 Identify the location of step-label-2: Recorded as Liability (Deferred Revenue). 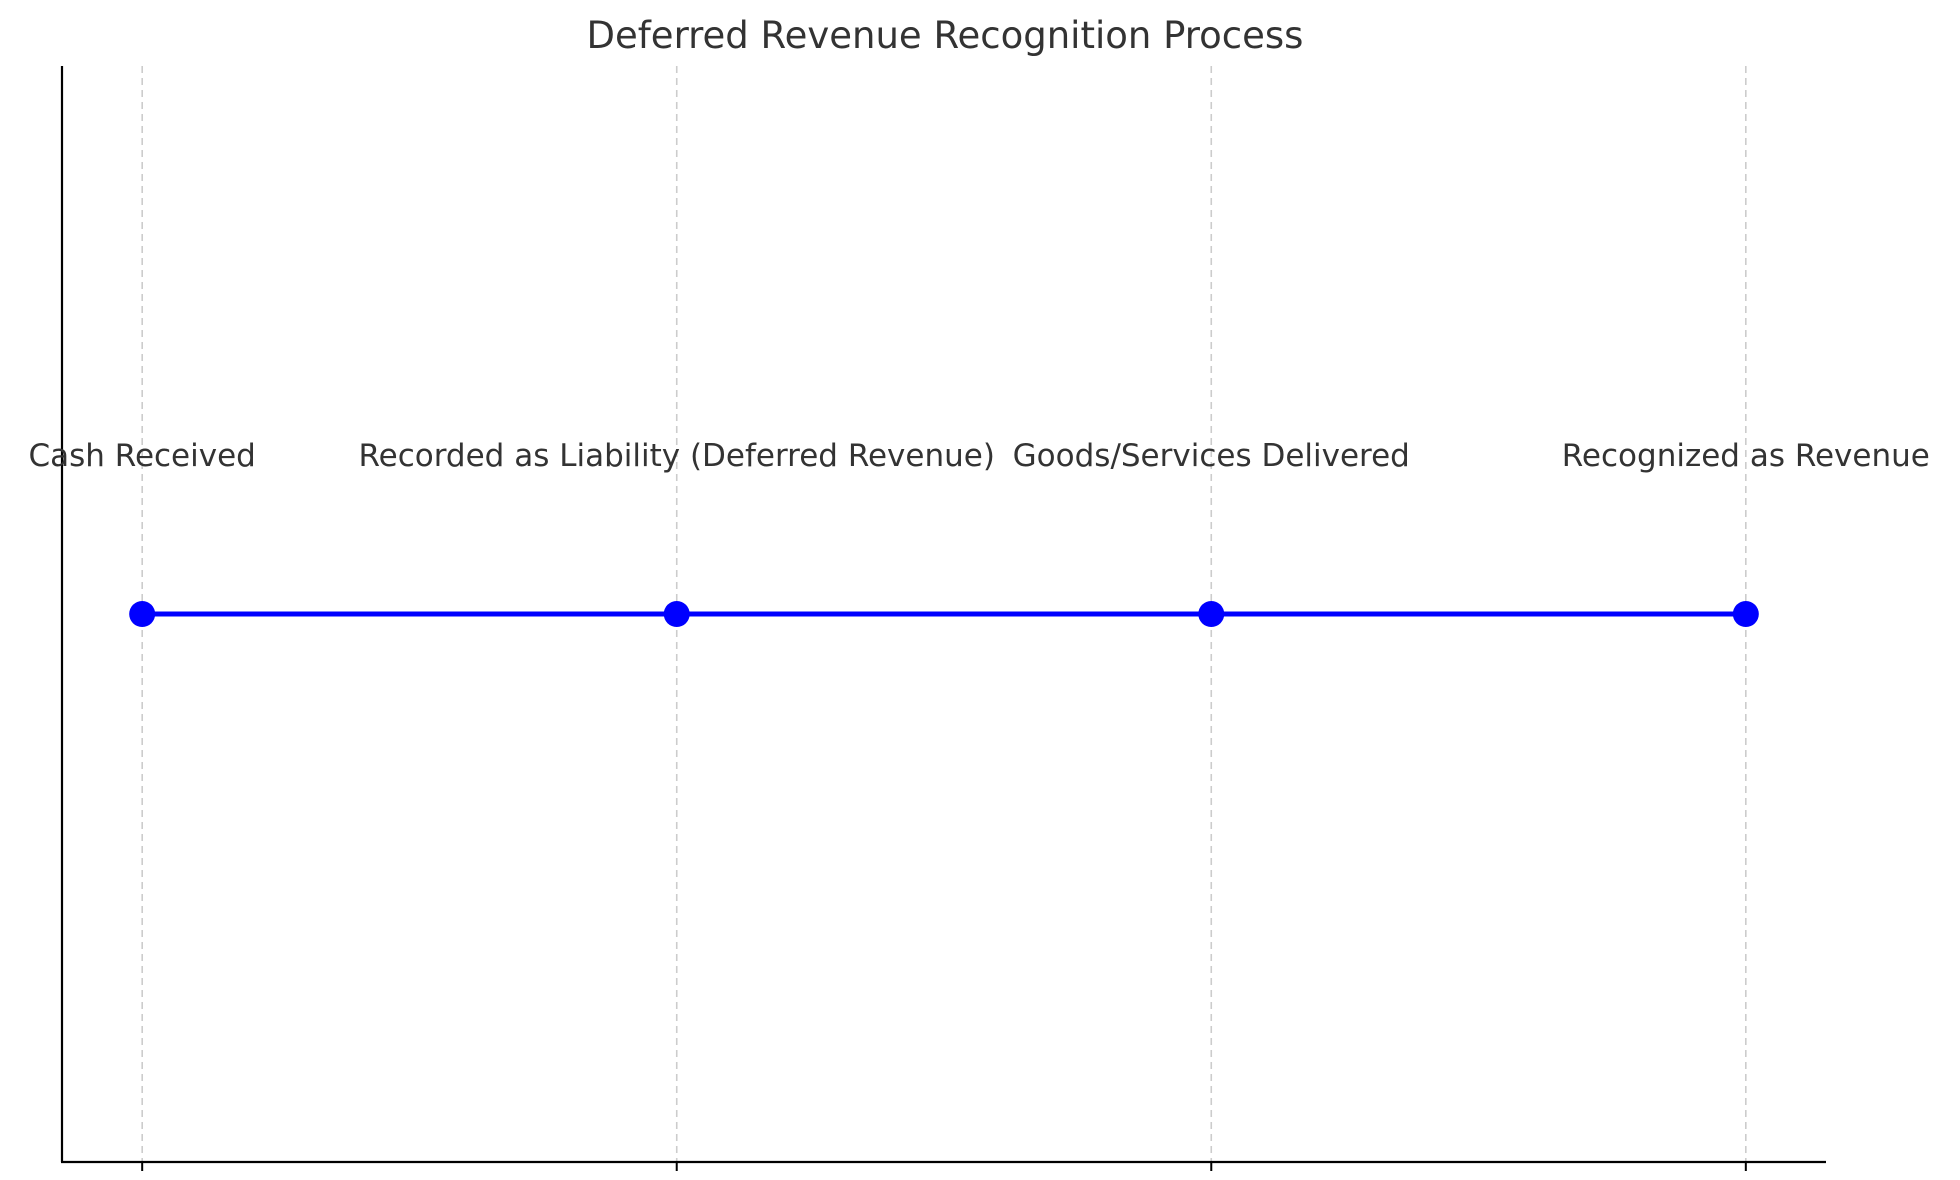
(676, 456).